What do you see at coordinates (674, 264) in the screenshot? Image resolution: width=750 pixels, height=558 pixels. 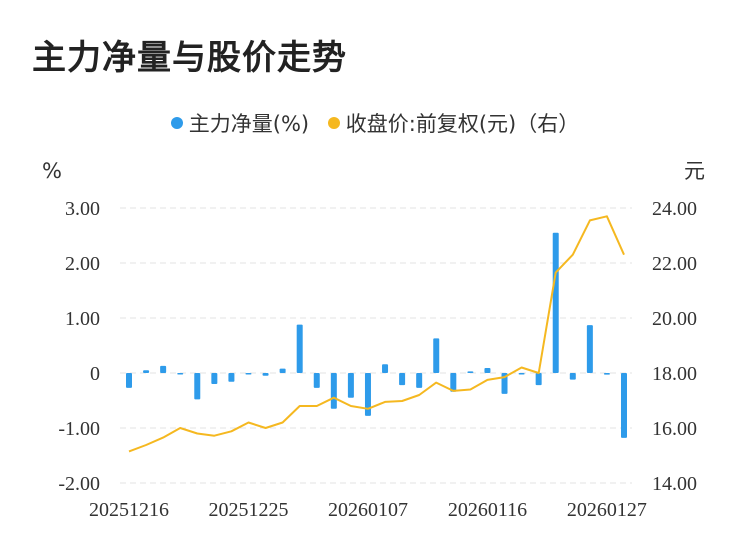 I see `right-tick-label: 22.00` at bounding box center [674, 264].